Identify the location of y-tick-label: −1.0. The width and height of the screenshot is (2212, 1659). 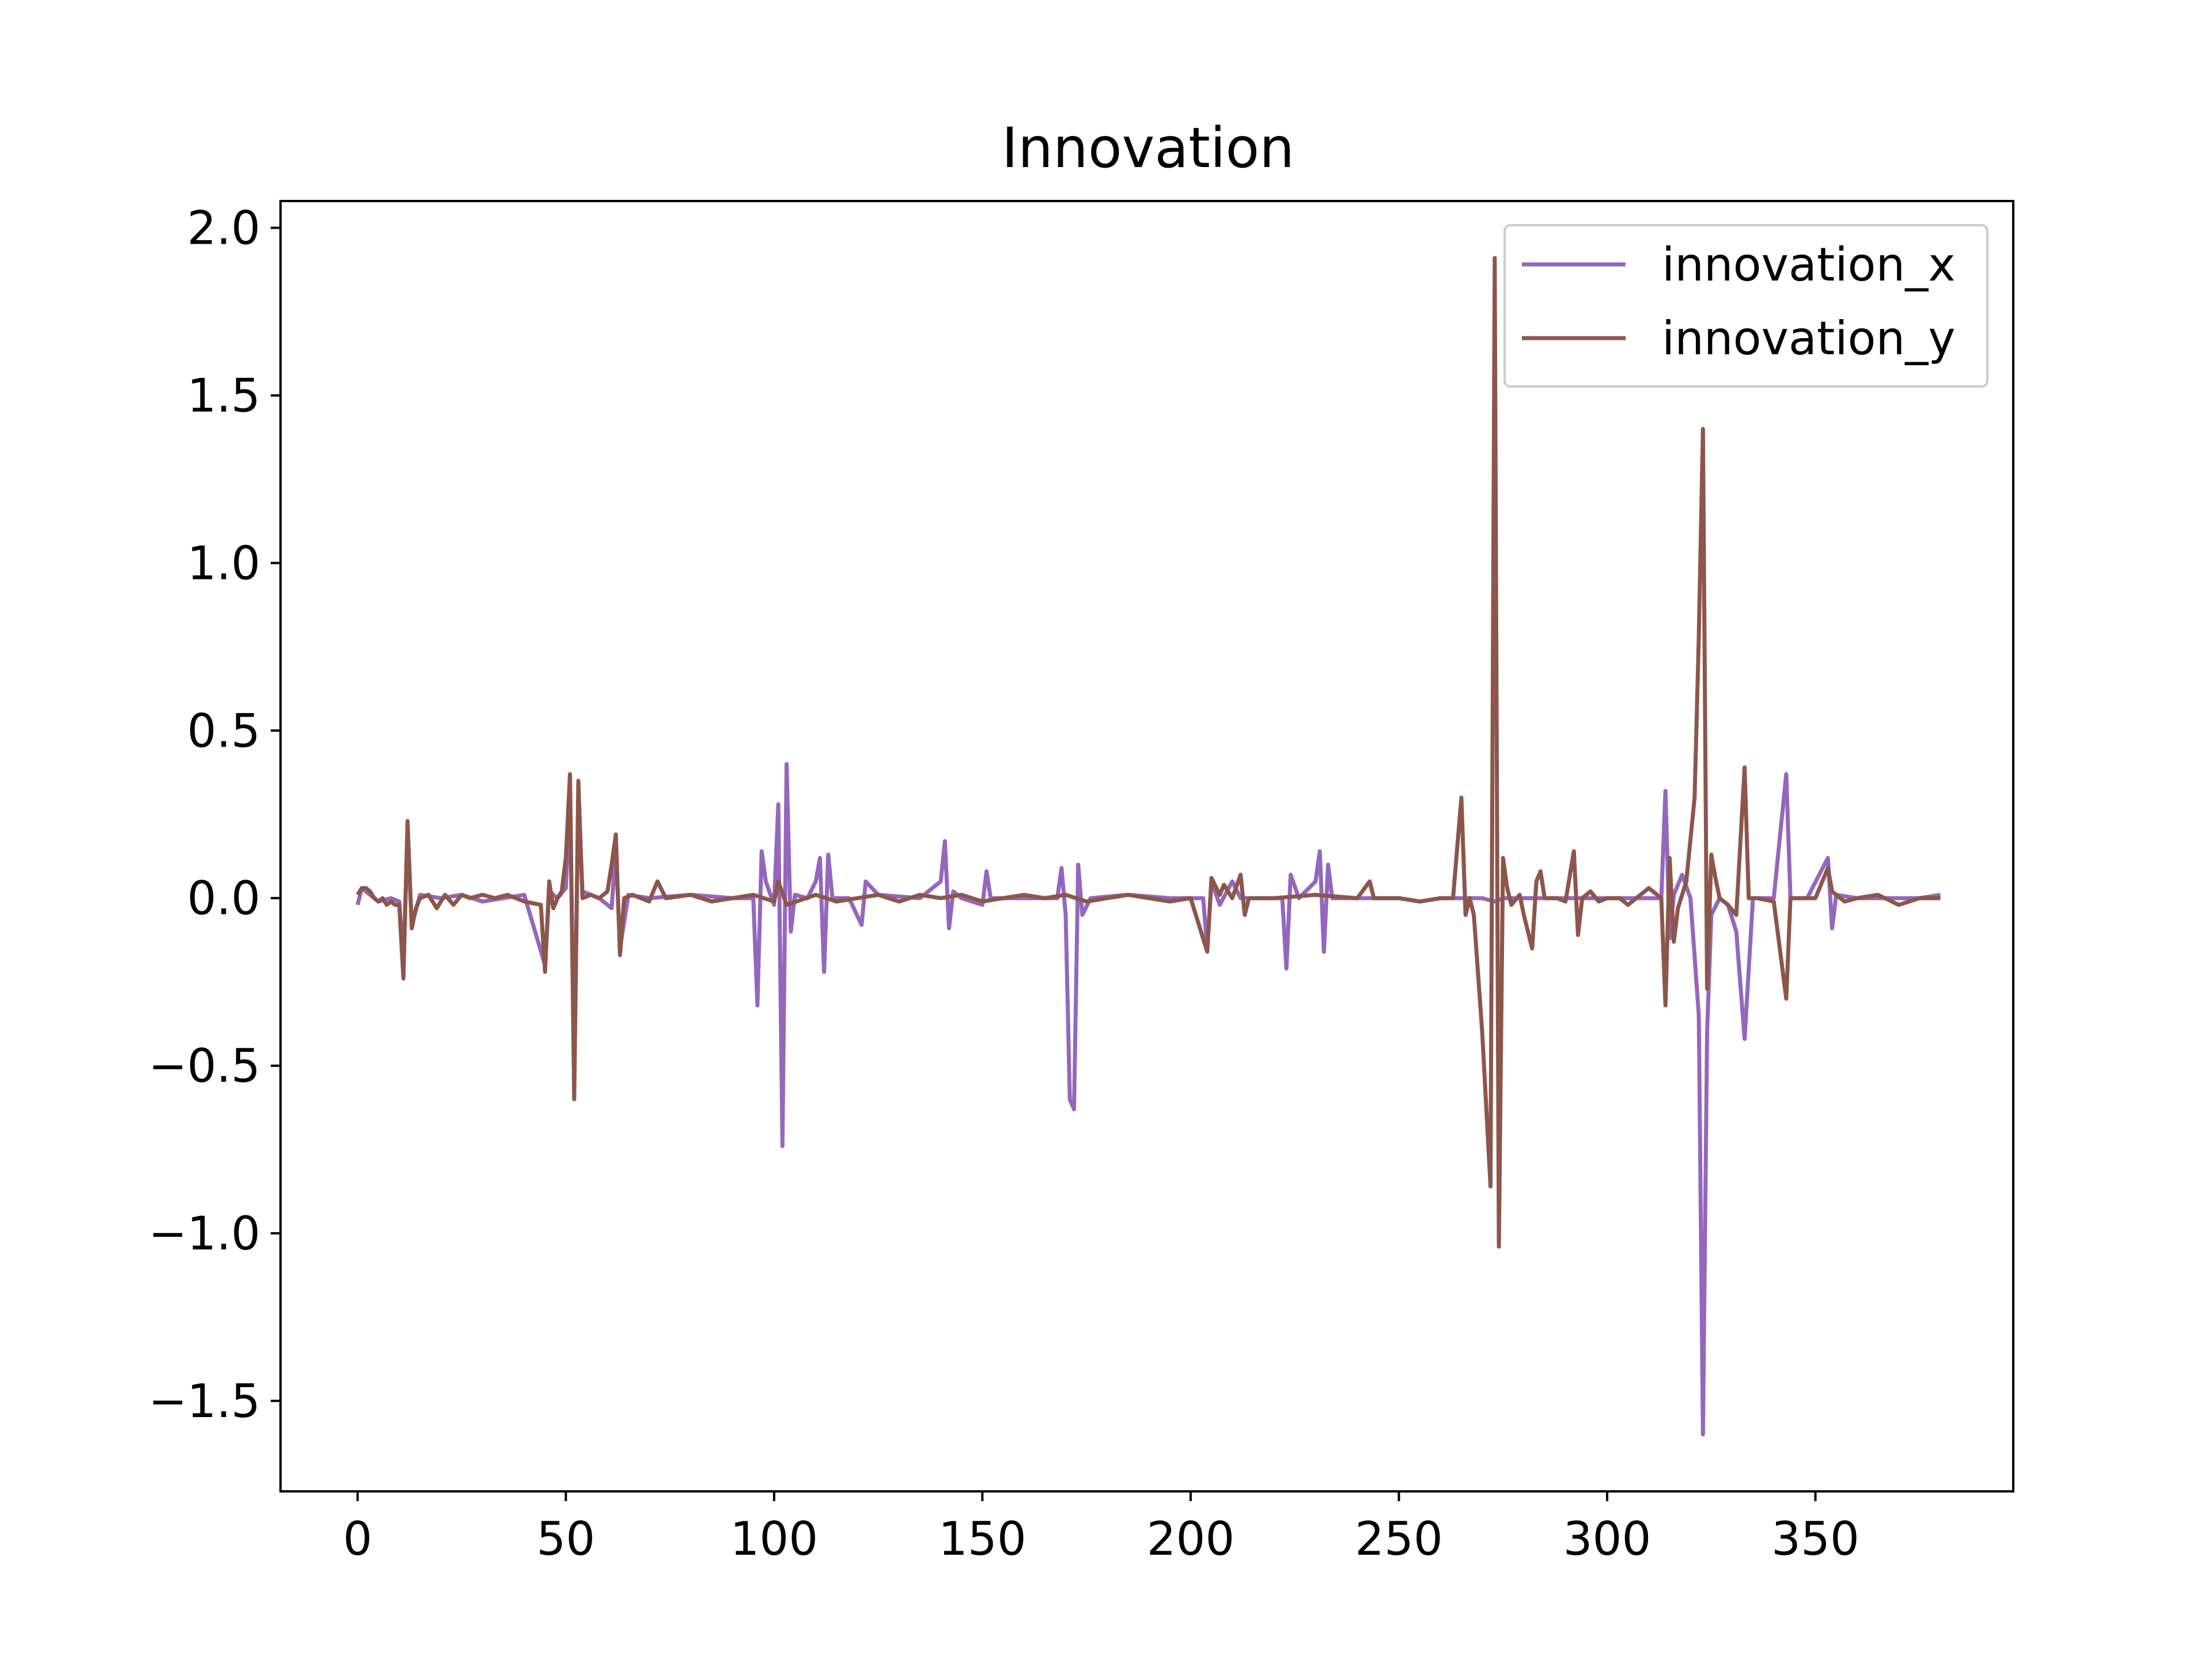
(204, 1233).